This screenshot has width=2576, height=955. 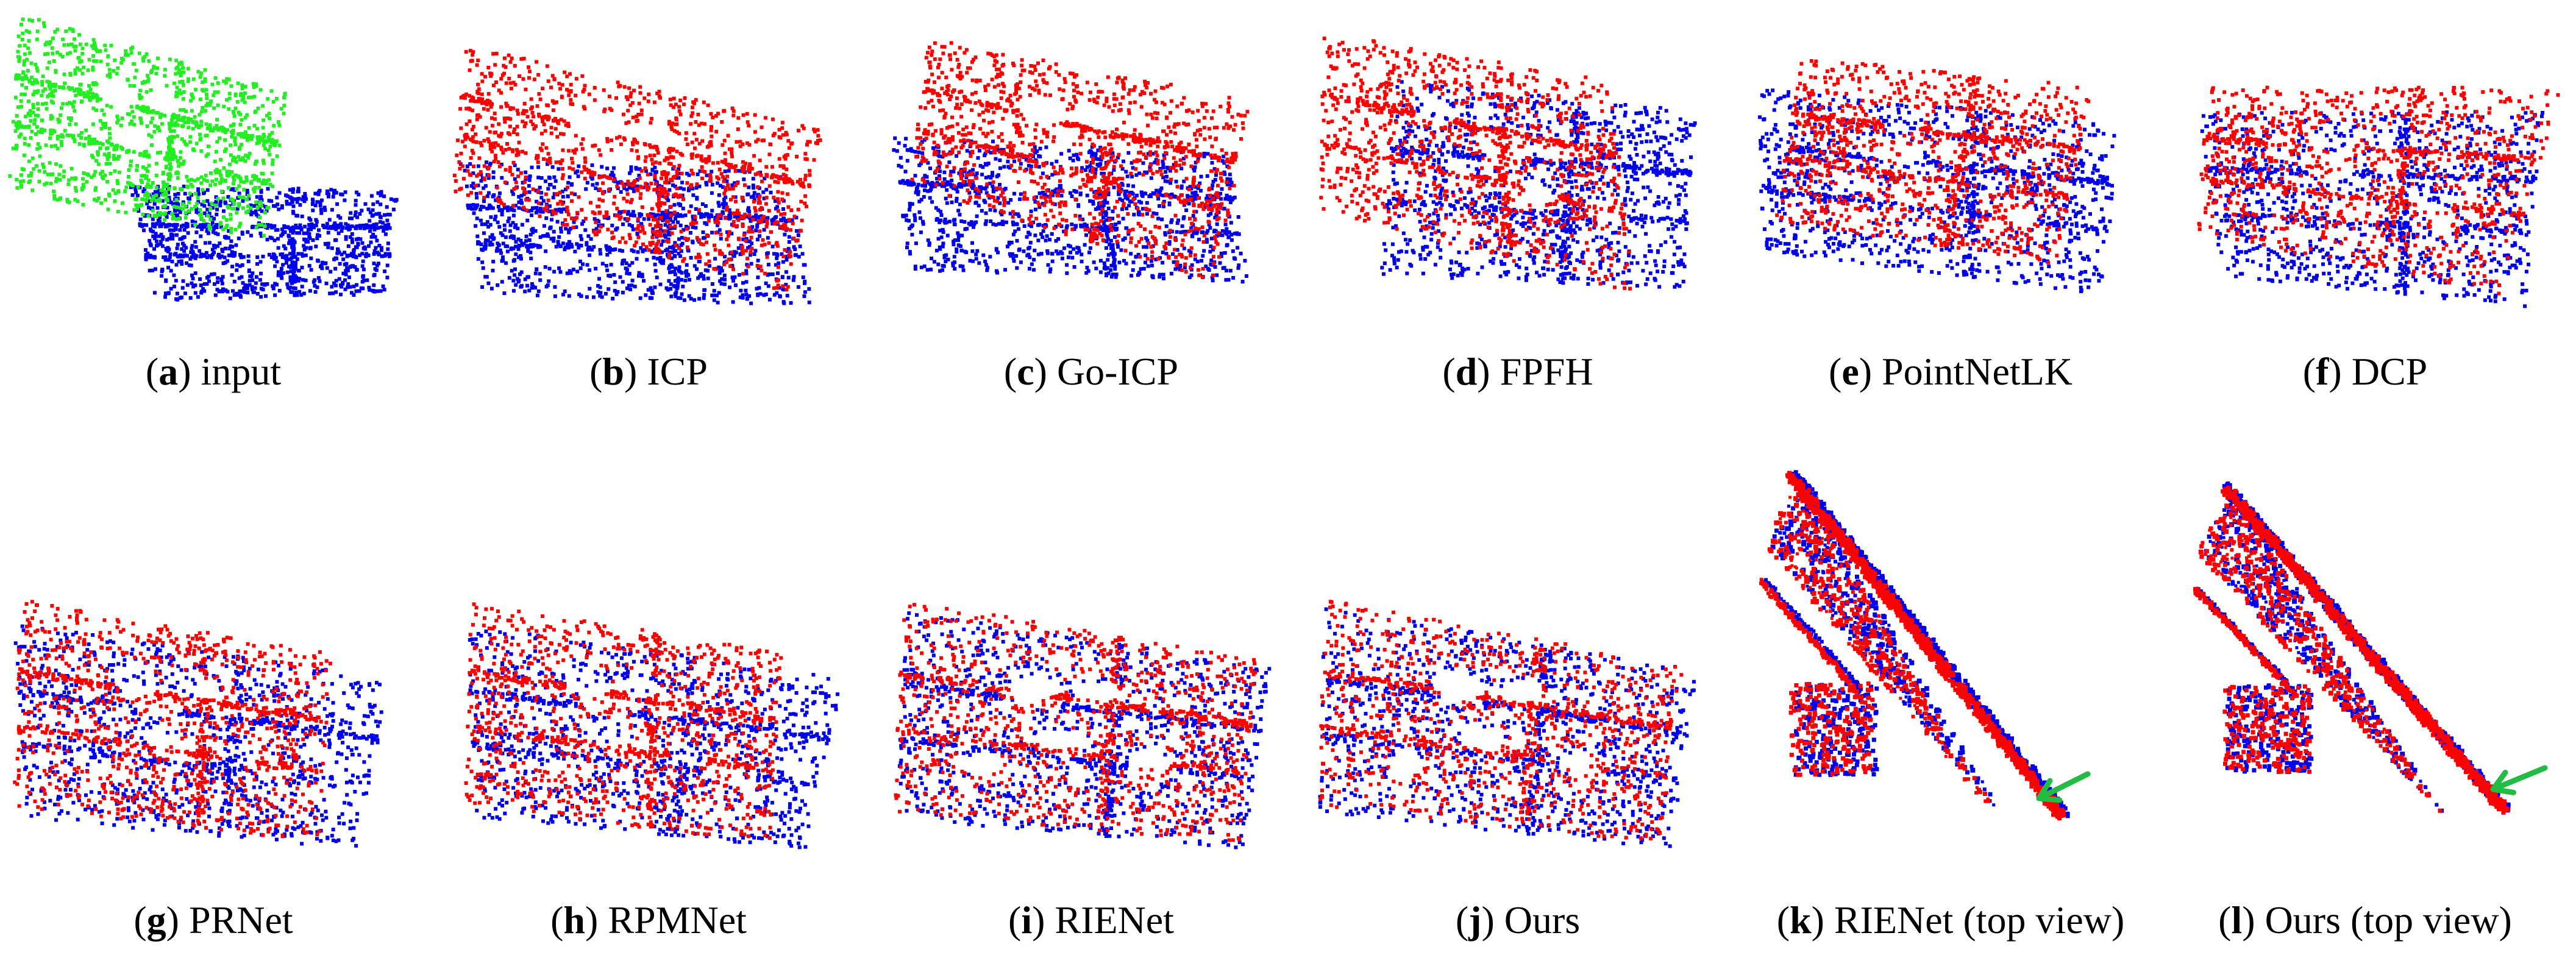 I want to click on point-cloud-panel-k, so click(x=1925, y=645).